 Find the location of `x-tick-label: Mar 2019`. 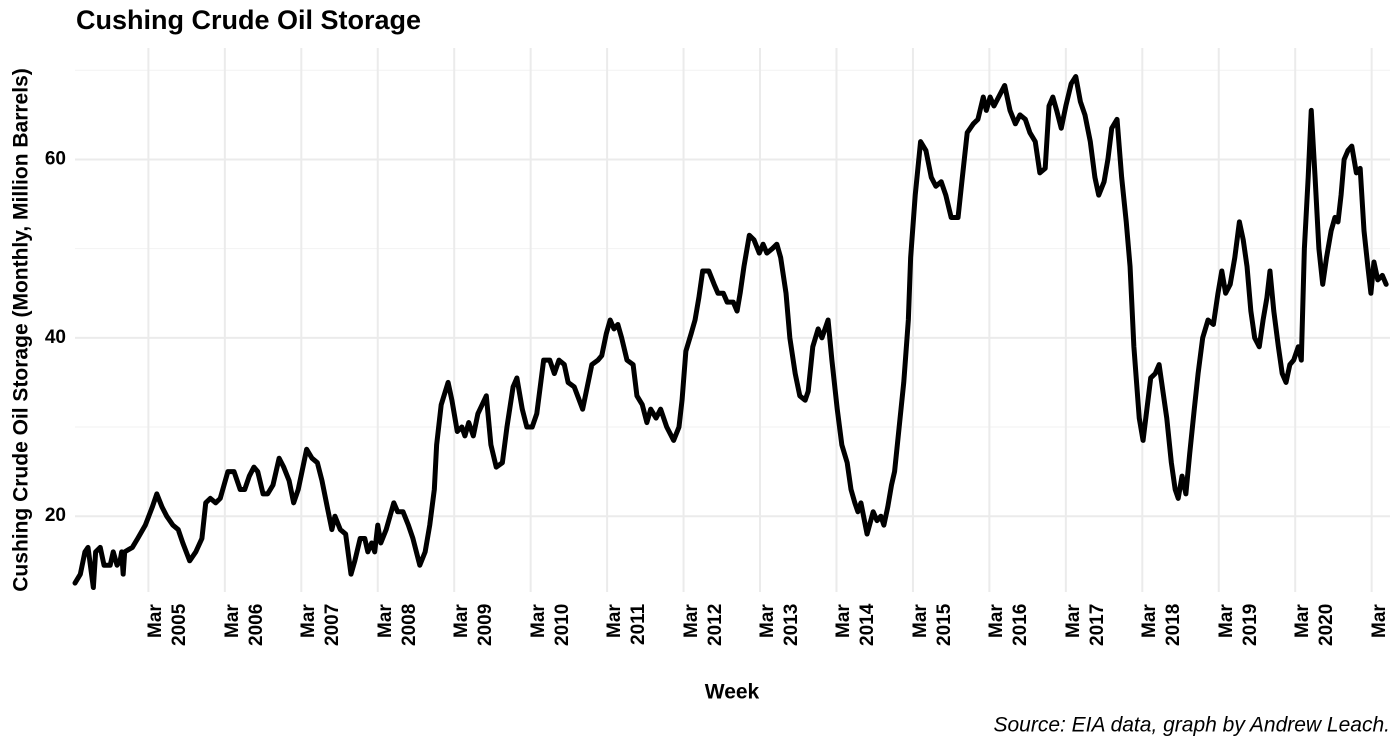

x-tick-label: Mar 2019 is located at coordinates (1238, 625).